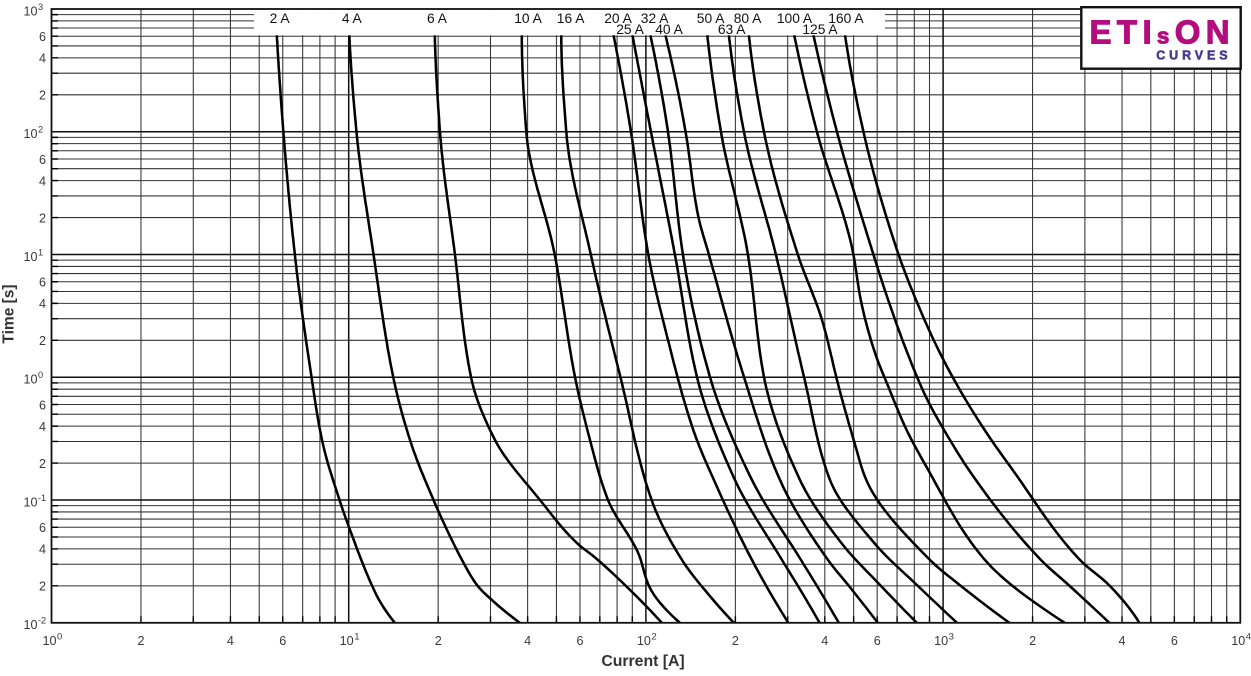  What do you see at coordinates (711, 18) in the screenshot?
I see `svg-text: 50 A` at bounding box center [711, 18].